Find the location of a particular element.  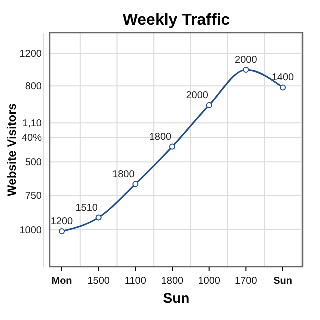

text: 1,10 is located at coordinates (32, 124).